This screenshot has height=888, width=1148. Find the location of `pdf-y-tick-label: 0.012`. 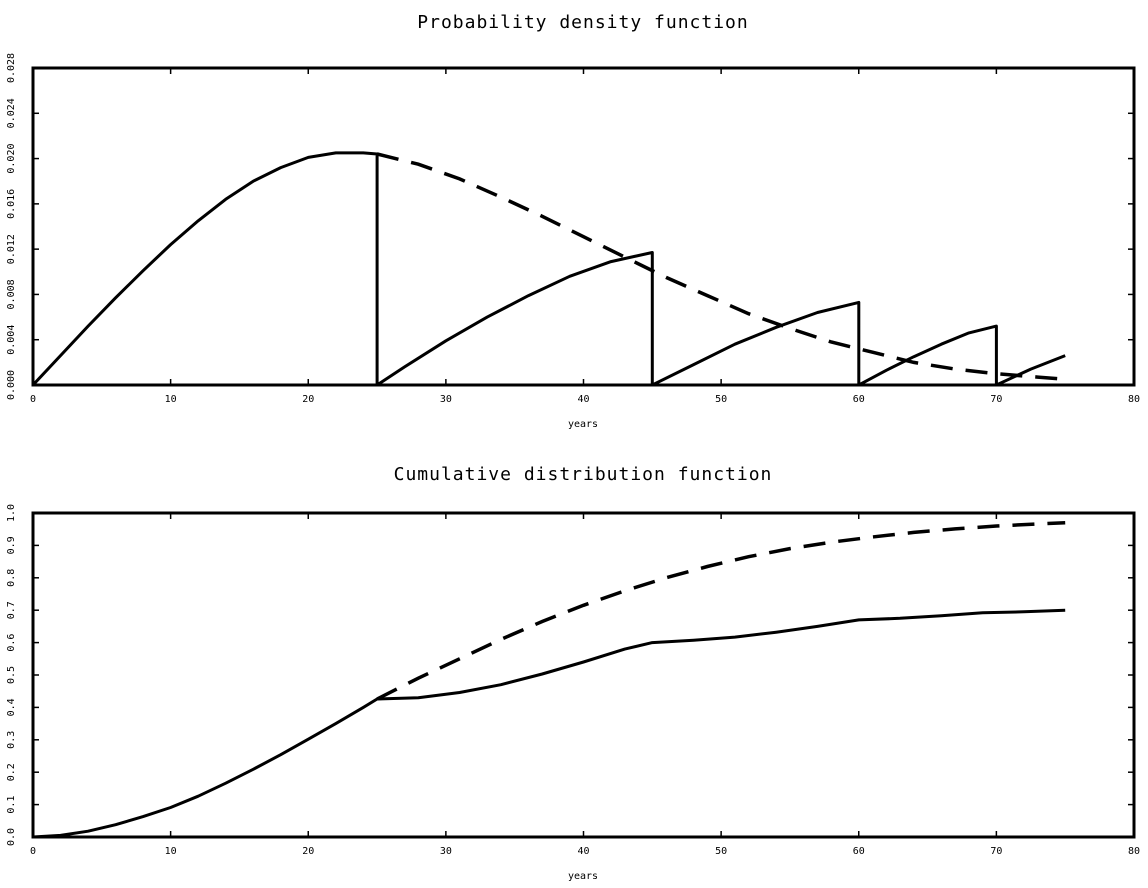

pdf-y-tick-label: 0.012 is located at coordinates (11, 249).